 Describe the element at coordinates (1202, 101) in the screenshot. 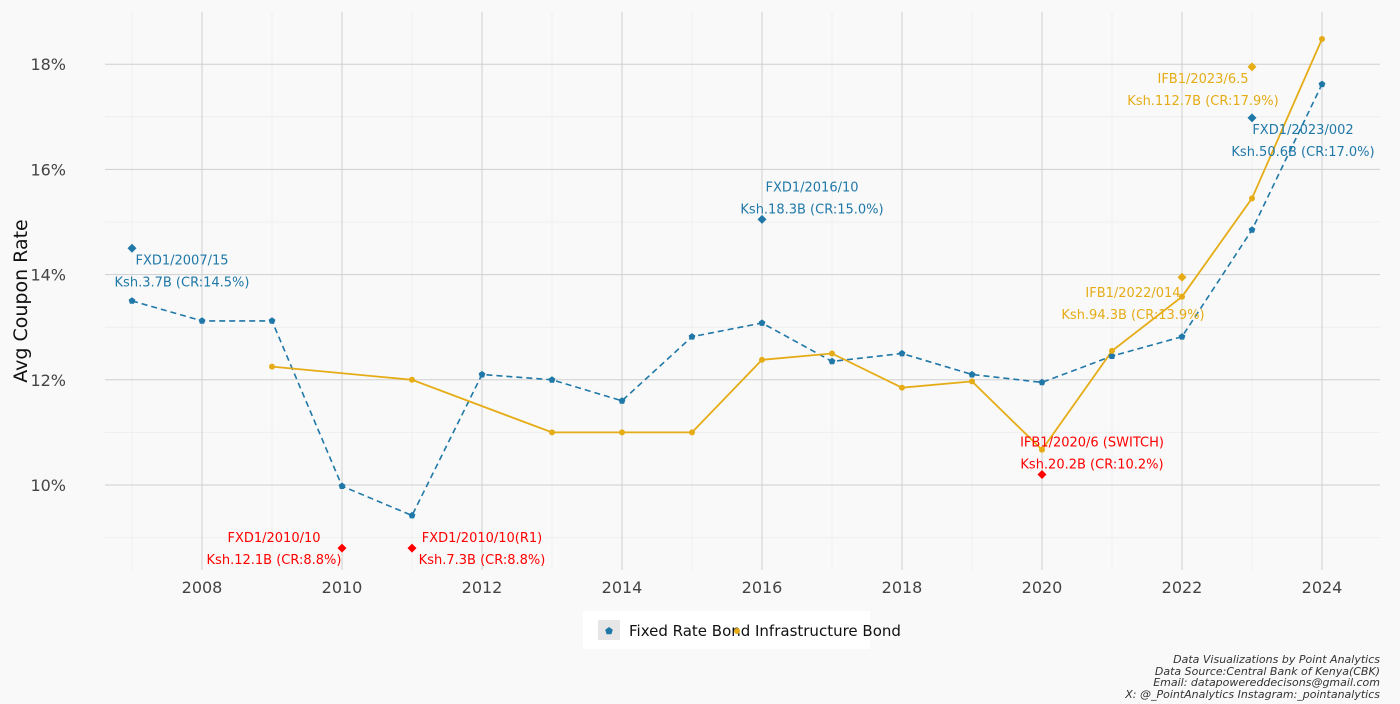

I see `annotation-bond-detail: Ksh.112.7B (CR:17.9%)` at that location.